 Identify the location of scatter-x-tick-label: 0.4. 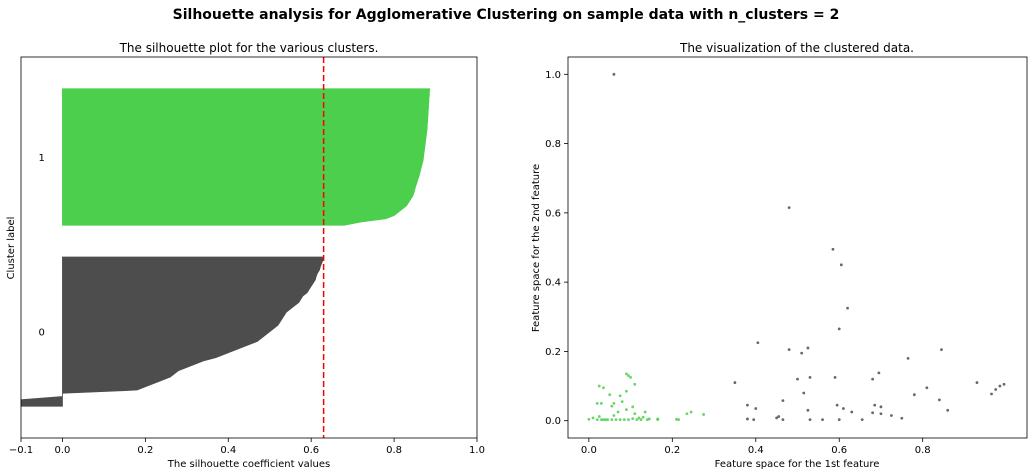
(756, 450).